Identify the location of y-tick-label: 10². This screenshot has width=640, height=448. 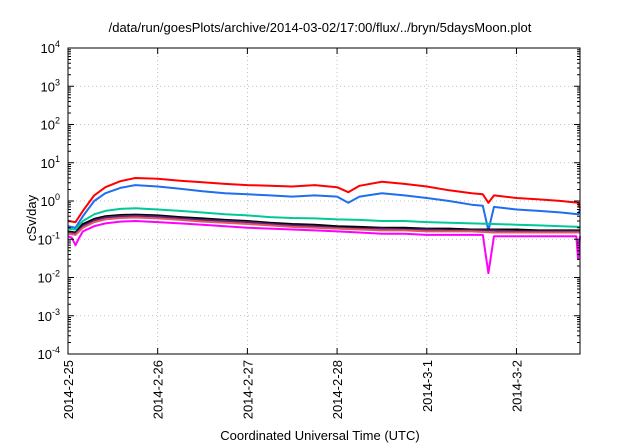
(50, 124).